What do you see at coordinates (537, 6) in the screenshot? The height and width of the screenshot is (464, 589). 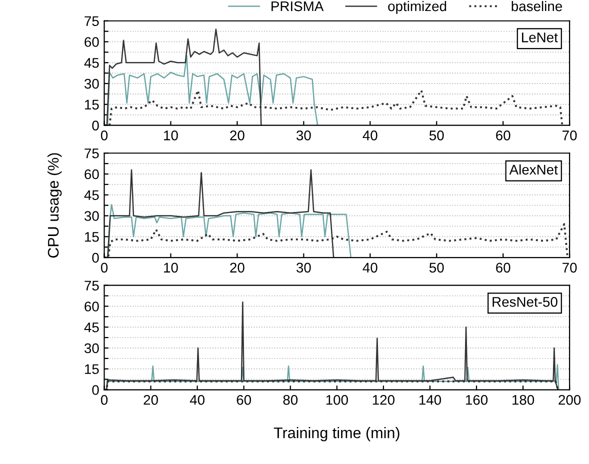 I see `legend-label: baseline` at bounding box center [537, 6].